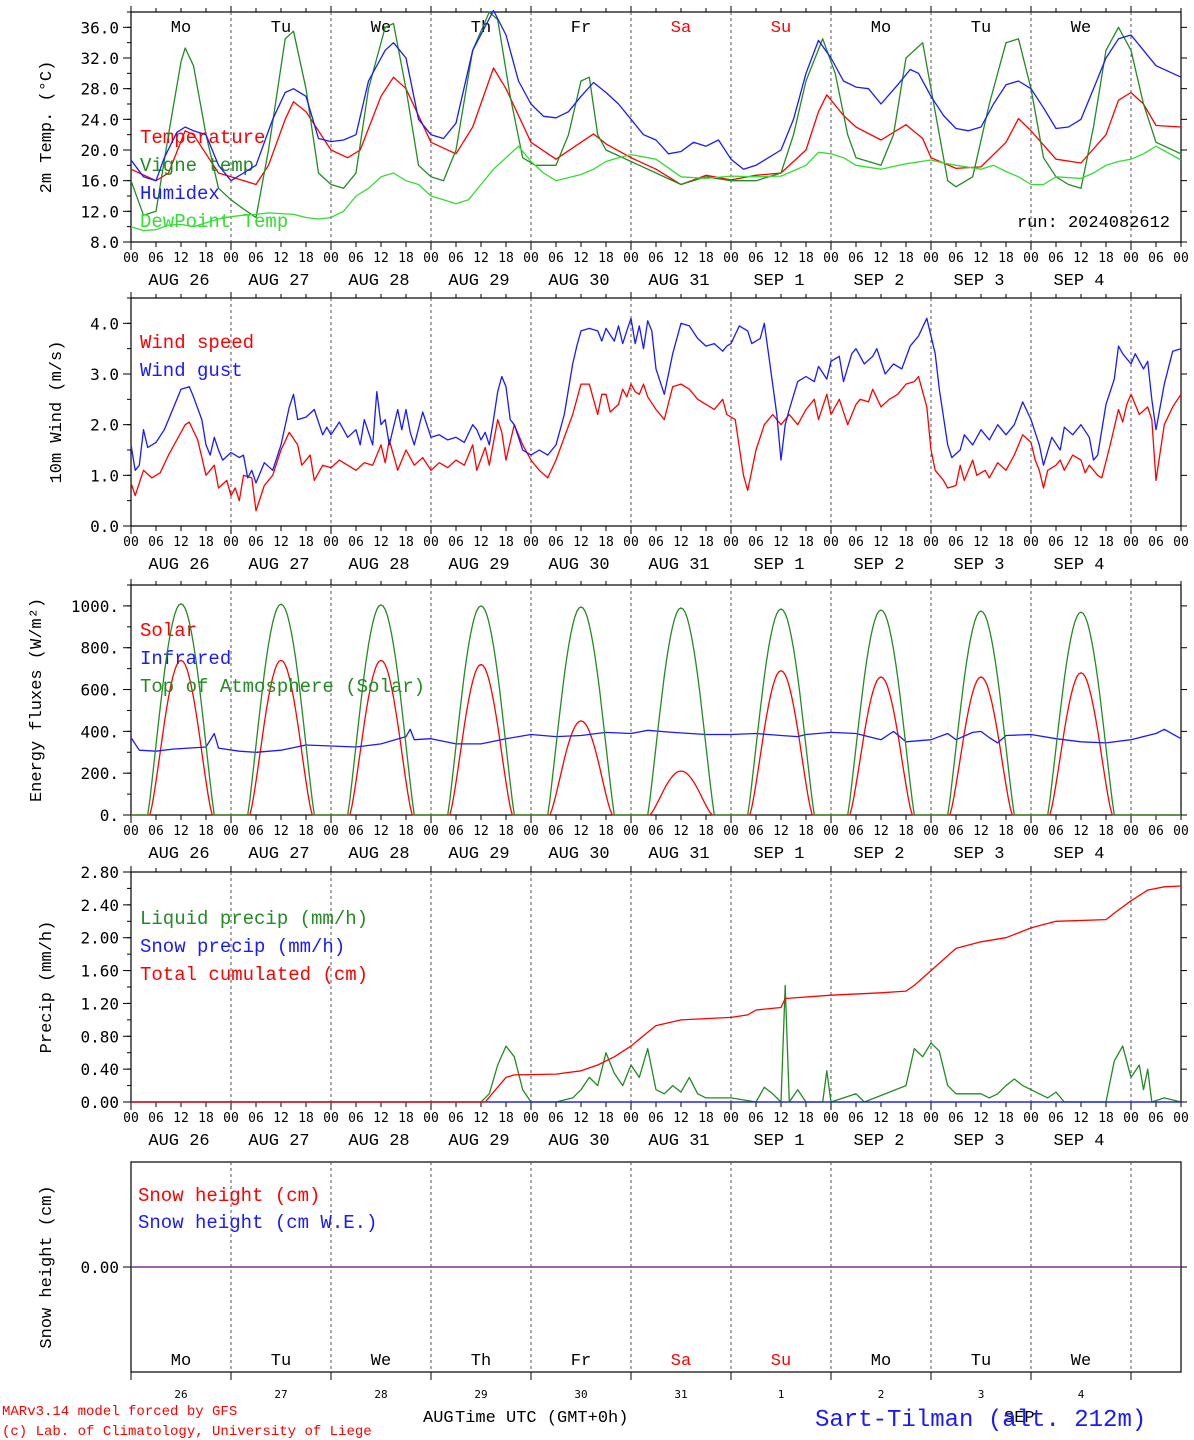 The width and height of the screenshot is (1194, 1440). Describe the element at coordinates (180, 1394) in the screenshot. I see `day-number-label: 26` at that location.